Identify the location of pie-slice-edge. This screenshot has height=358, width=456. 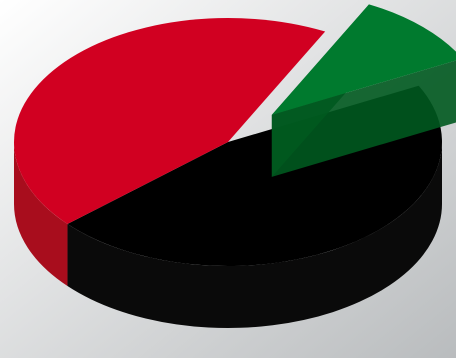
(363, 118).